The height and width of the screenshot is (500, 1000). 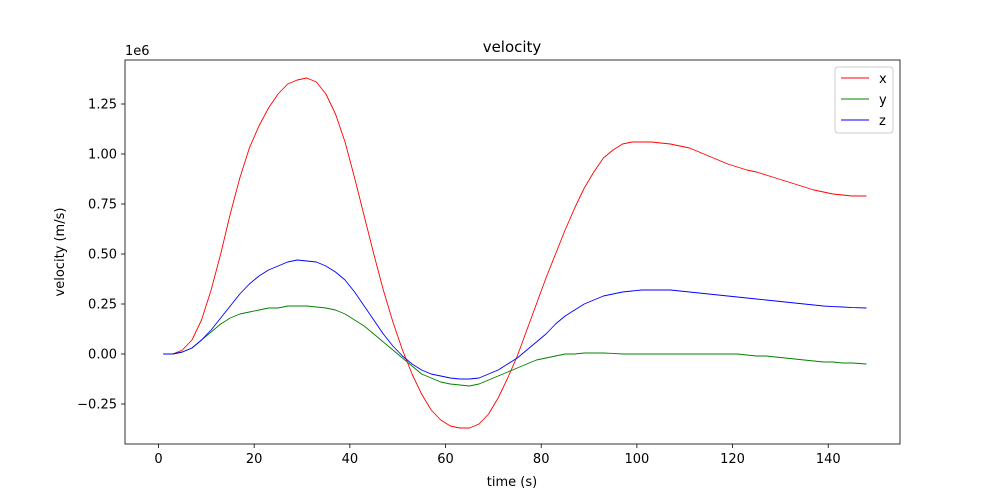 I want to click on x-tick-label: 20, so click(x=254, y=459).